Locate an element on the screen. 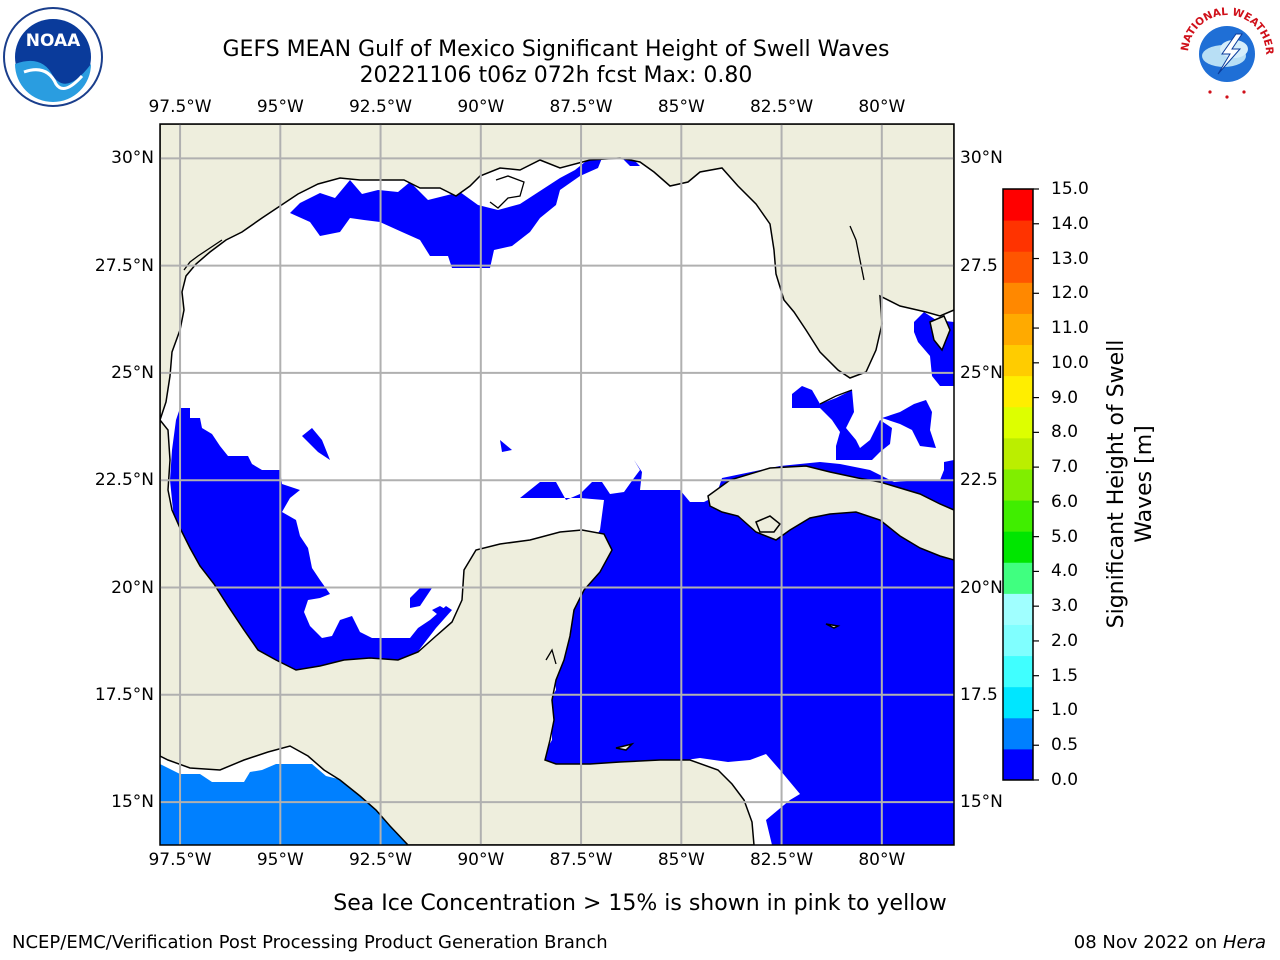 This screenshot has width=1280, height=960. lat-tick-label-right: 27.5 is located at coordinates (979, 265).